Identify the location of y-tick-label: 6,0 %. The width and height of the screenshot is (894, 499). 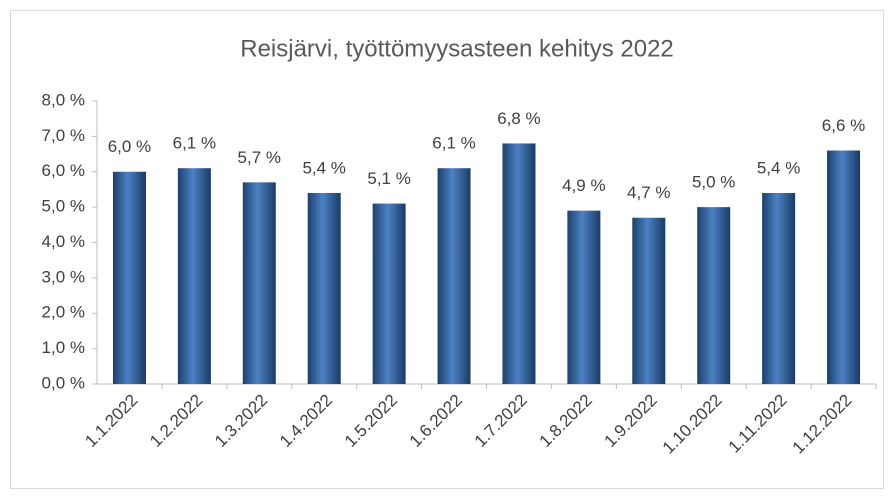
(63, 170).